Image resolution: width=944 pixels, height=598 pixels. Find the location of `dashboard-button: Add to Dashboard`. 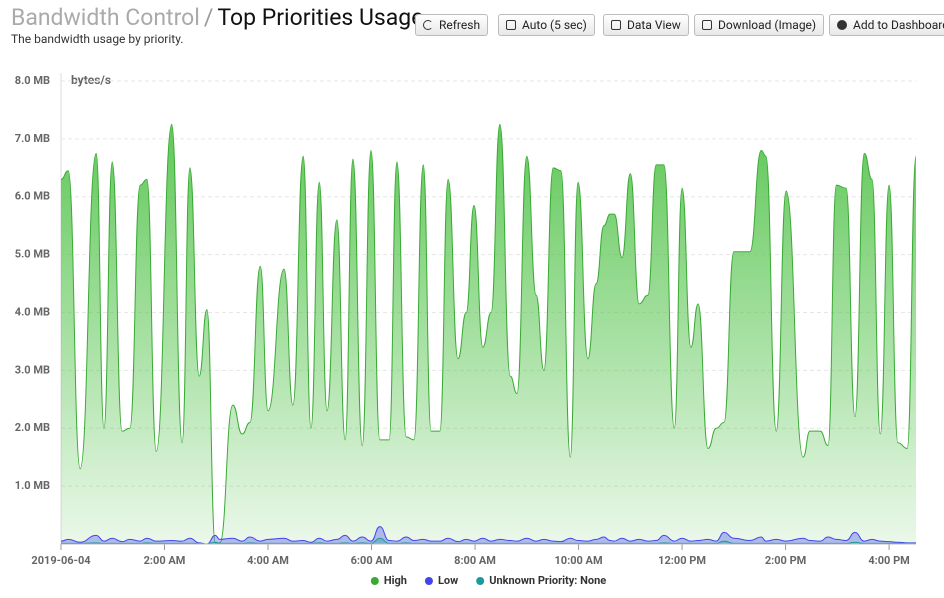

dashboard-button: Add to Dashboard is located at coordinates (886, 25).